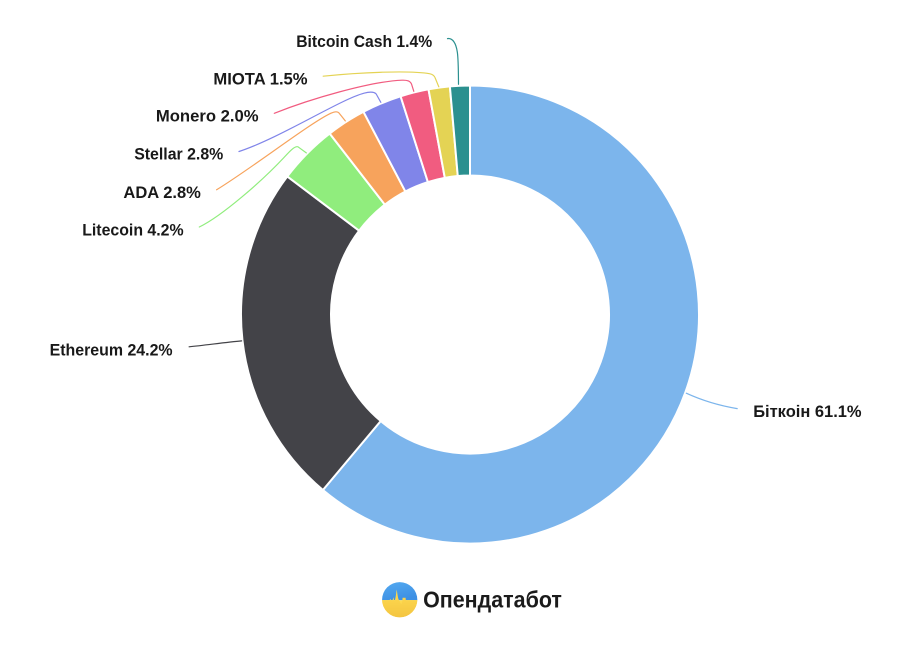 The height and width of the screenshot is (646, 917). I want to click on svg-text: Bitcoin Cash 1.4%, so click(364, 41).